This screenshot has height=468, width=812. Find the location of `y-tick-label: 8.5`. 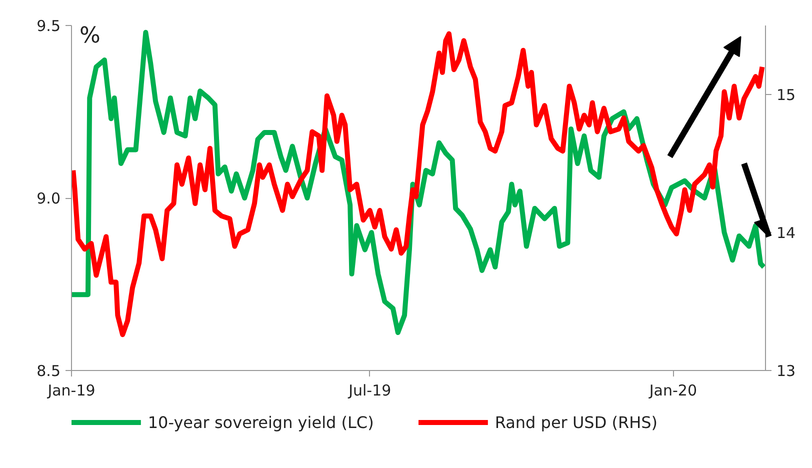

y-tick-label: 8.5 is located at coordinates (48, 371).